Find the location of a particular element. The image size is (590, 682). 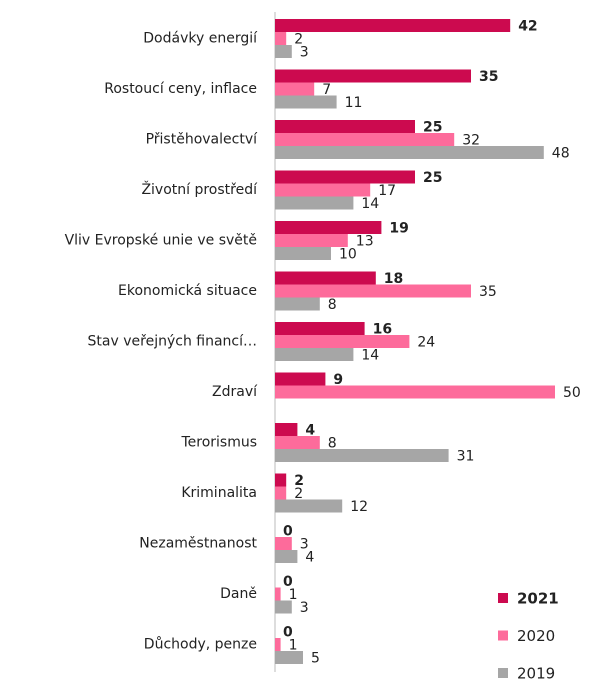

data-label: 32 is located at coordinates (471, 141).